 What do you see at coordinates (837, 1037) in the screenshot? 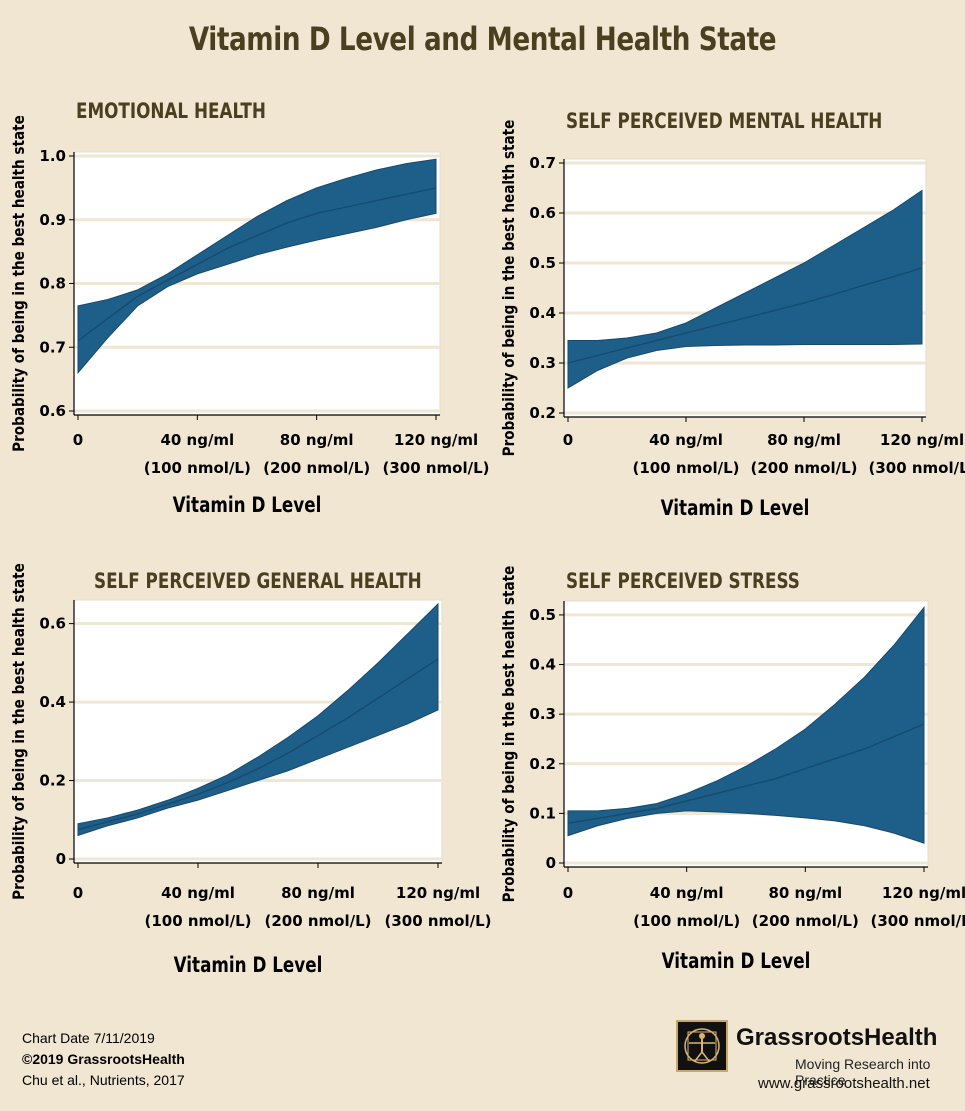
I see `brand-name: GrassrootsHealth` at bounding box center [837, 1037].